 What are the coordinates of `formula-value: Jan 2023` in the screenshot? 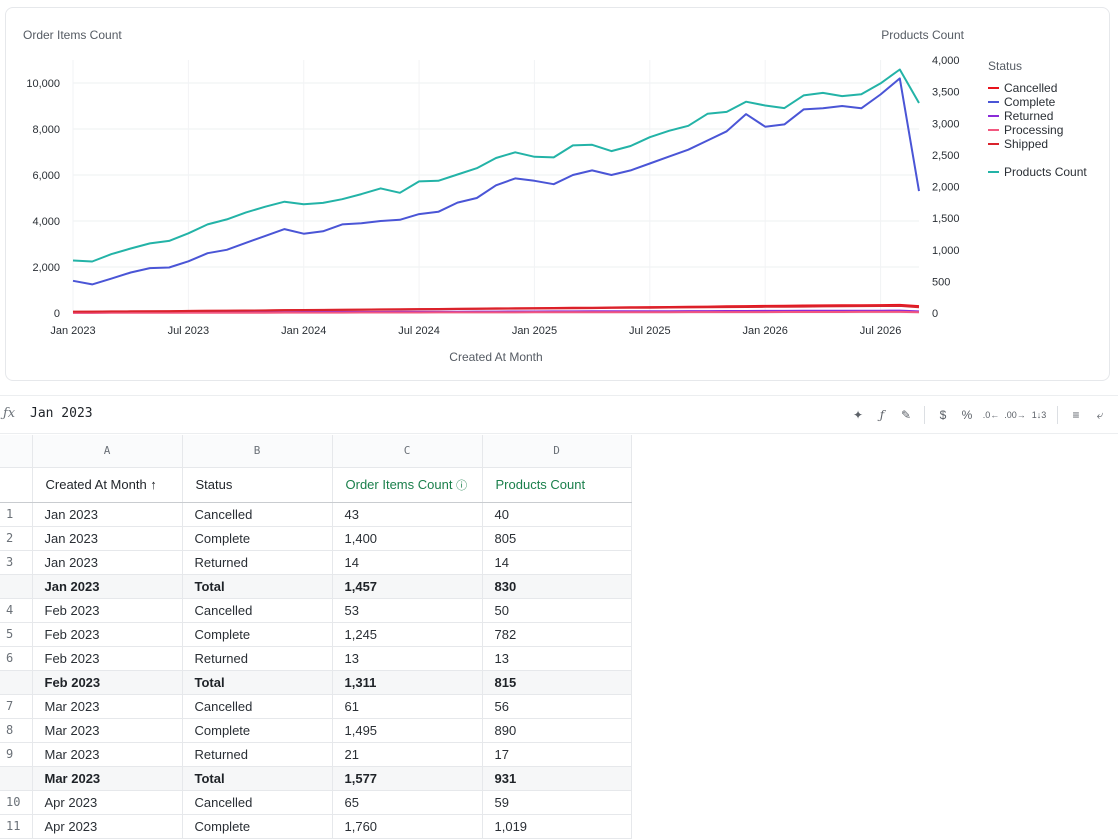 It's located at (61, 413).